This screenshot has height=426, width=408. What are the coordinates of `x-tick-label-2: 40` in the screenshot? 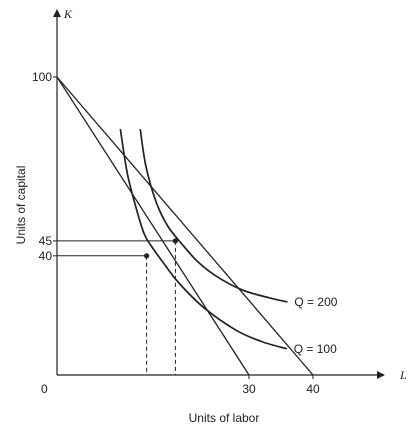 It's located at (313, 389).